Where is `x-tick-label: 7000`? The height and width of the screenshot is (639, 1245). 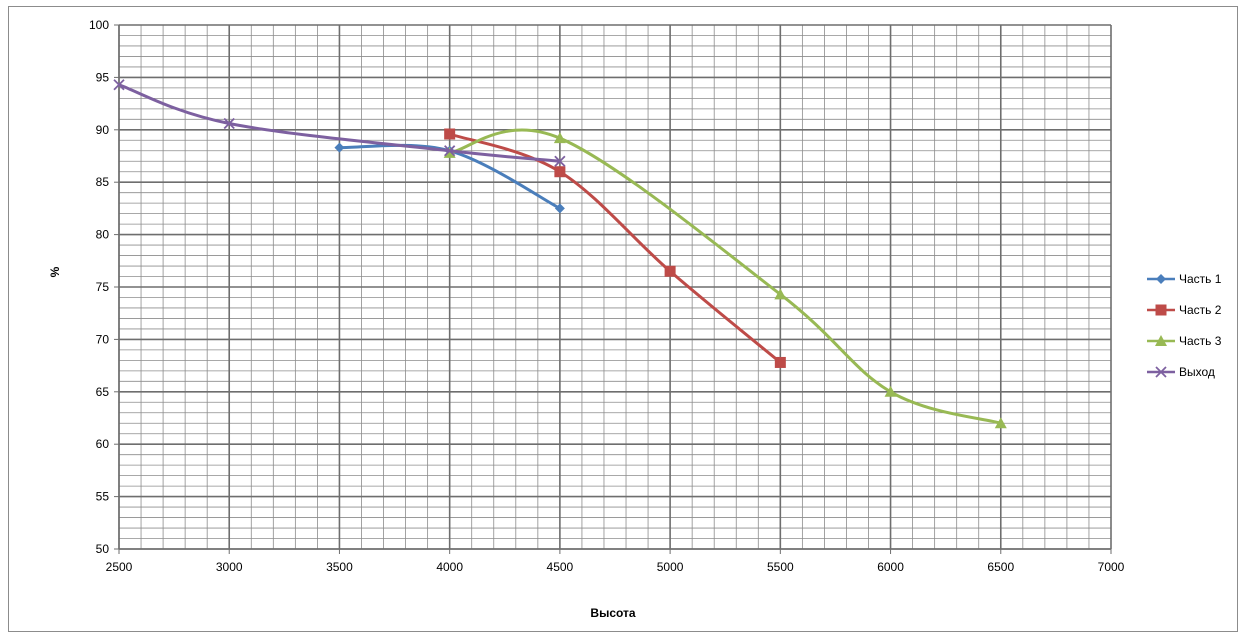
x-tick-label: 7000 is located at coordinates (1111, 567).